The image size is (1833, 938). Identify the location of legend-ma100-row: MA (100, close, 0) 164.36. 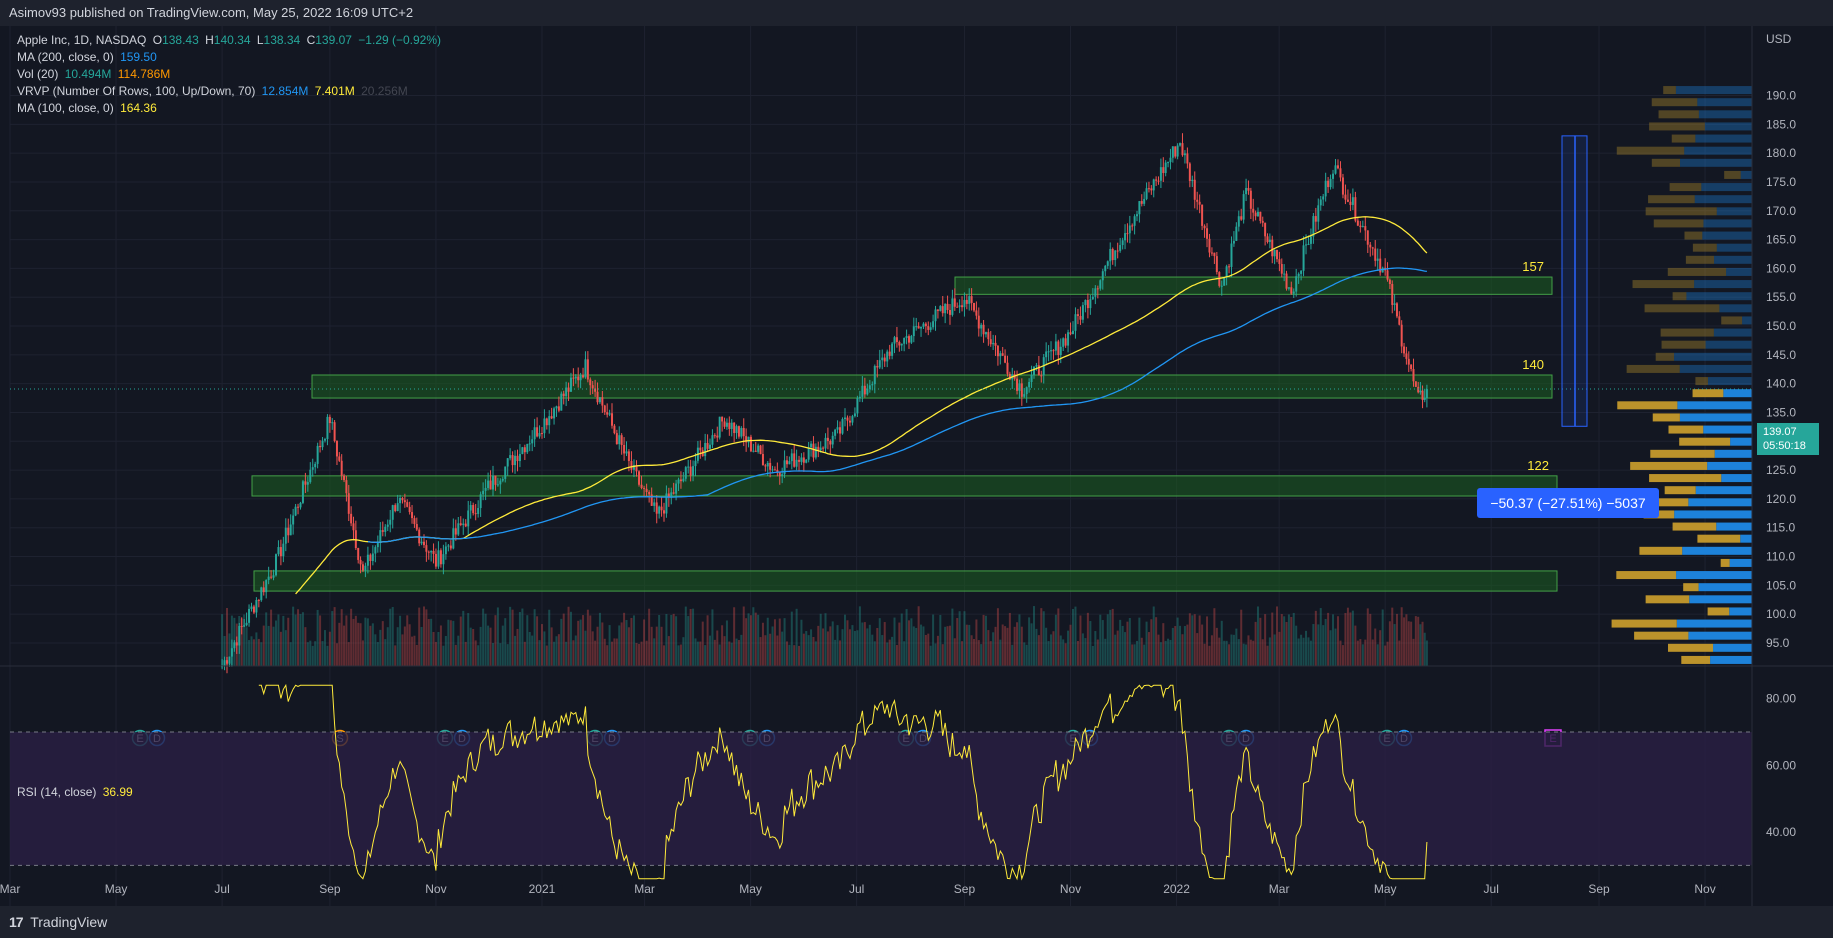
(88, 108).